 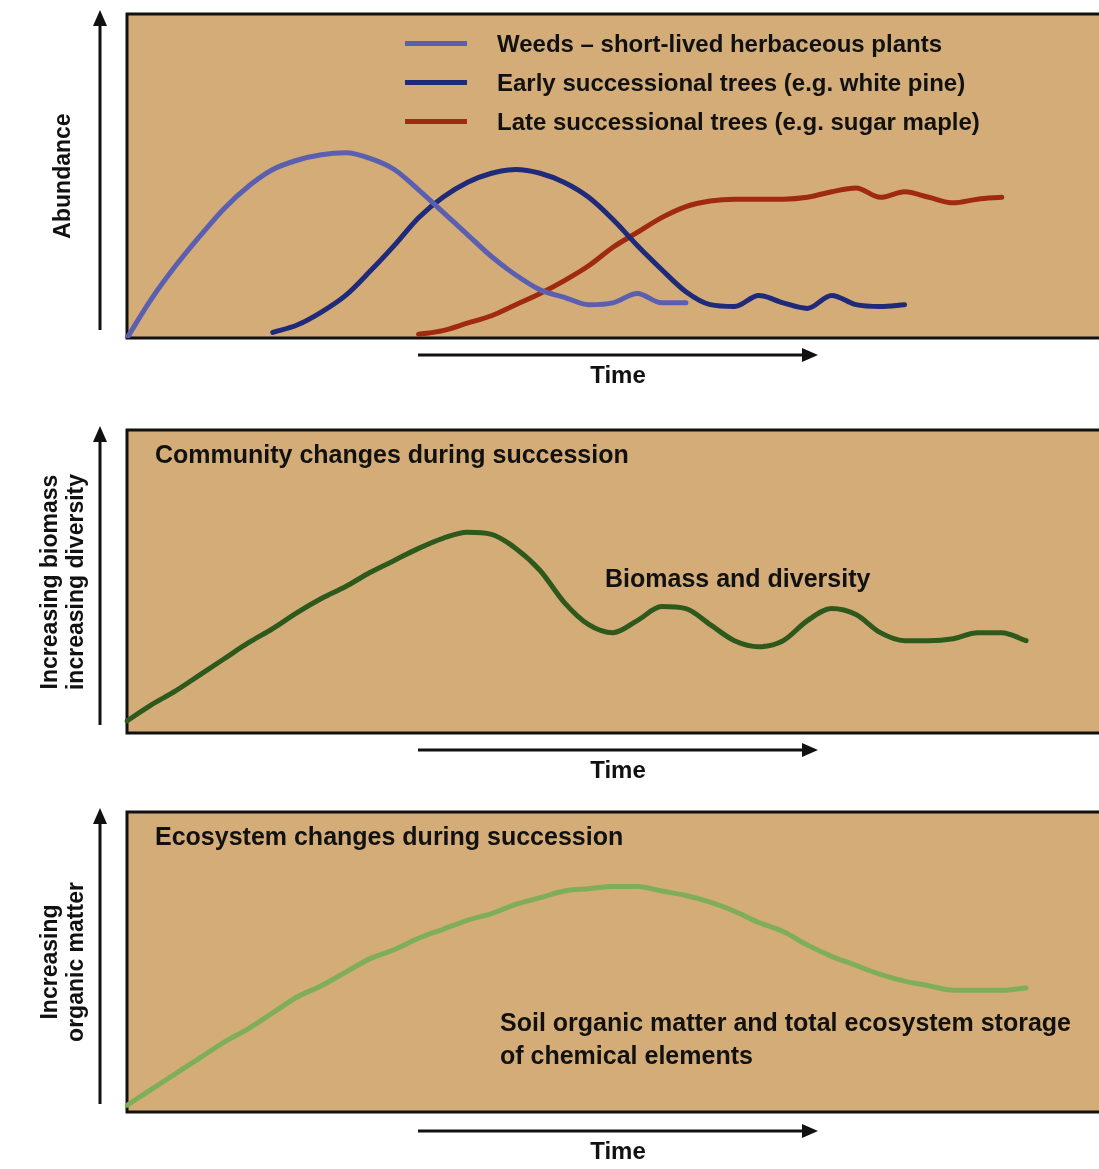 I want to click on y-axis-title: Increasing biomass increasing diversity, so click(x=62, y=582).